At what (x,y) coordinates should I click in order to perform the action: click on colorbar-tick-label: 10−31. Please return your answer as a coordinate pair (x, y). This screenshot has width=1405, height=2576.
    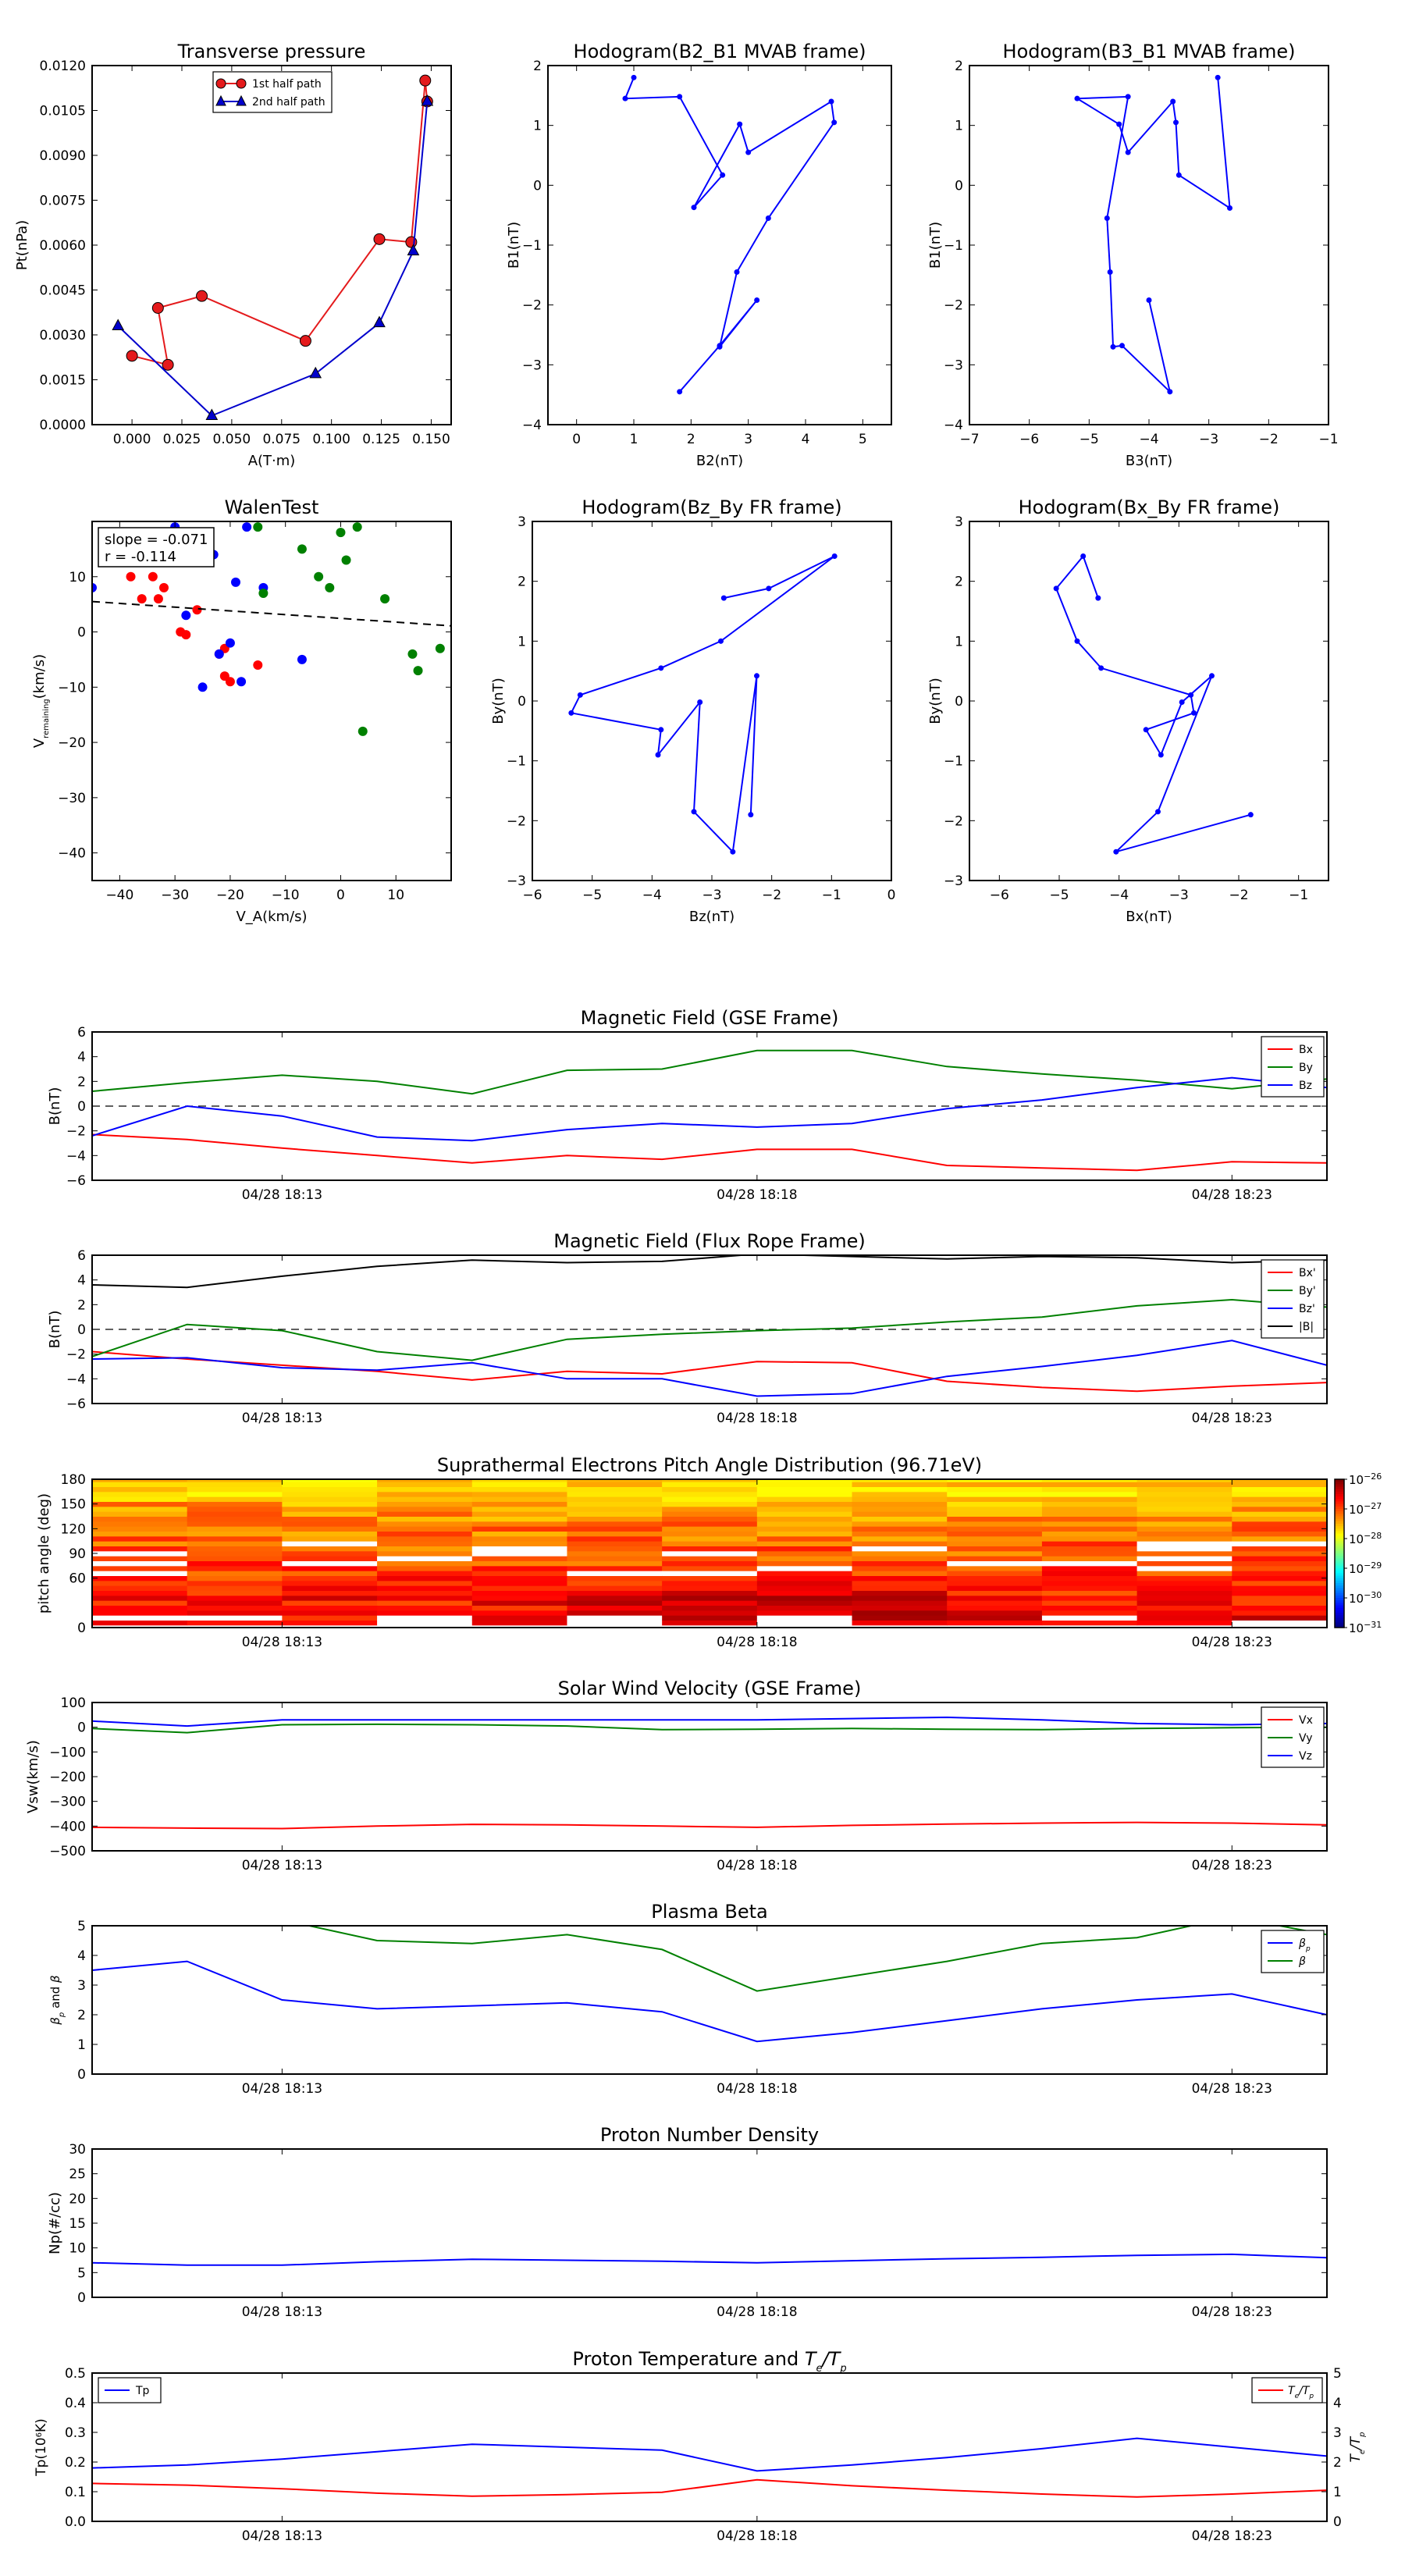
    Looking at the image, I should click on (1365, 1628).